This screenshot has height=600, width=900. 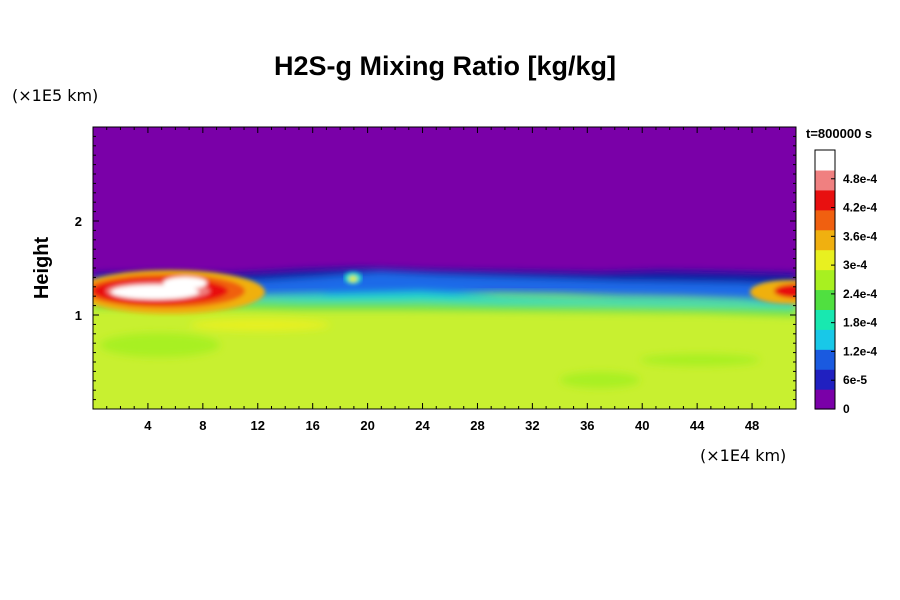 I want to click on colorbar-tick-label: 6e-5, so click(x=855, y=380).